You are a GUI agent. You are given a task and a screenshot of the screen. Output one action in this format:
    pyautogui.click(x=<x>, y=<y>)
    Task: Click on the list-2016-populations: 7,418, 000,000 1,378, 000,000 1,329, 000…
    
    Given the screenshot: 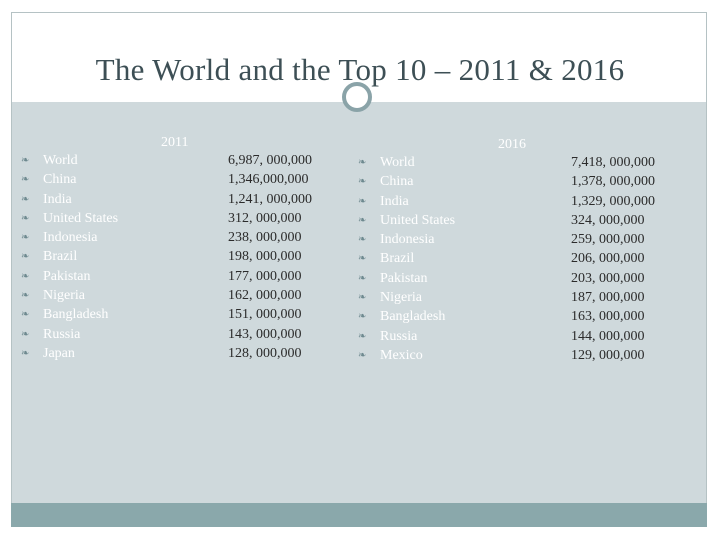 What is the action you would take?
    pyautogui.click(x=613, y=259)
    